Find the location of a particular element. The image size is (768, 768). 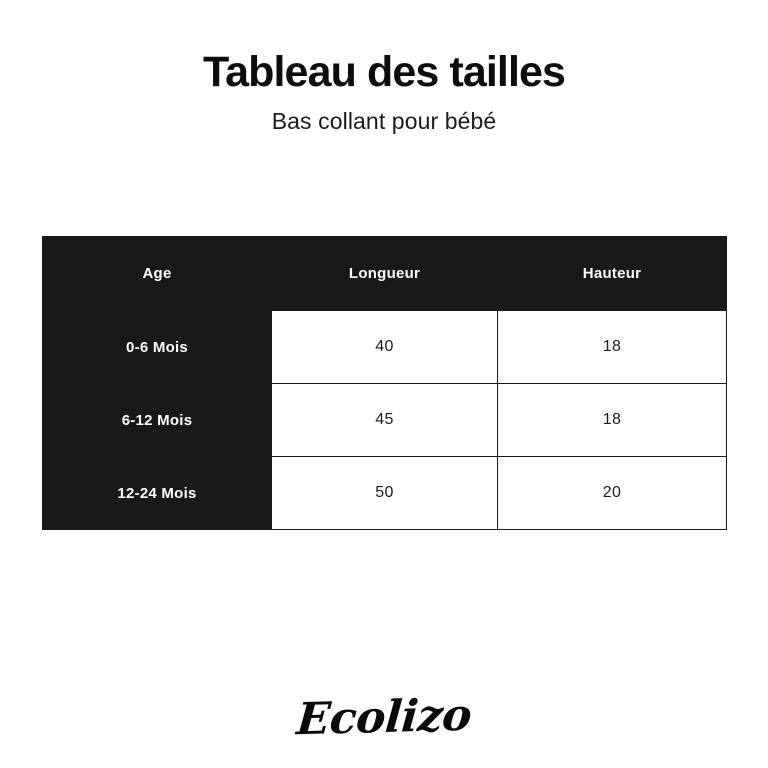

table-row: 12-24 Mois 50 20 is located at coordinates (384, 493).